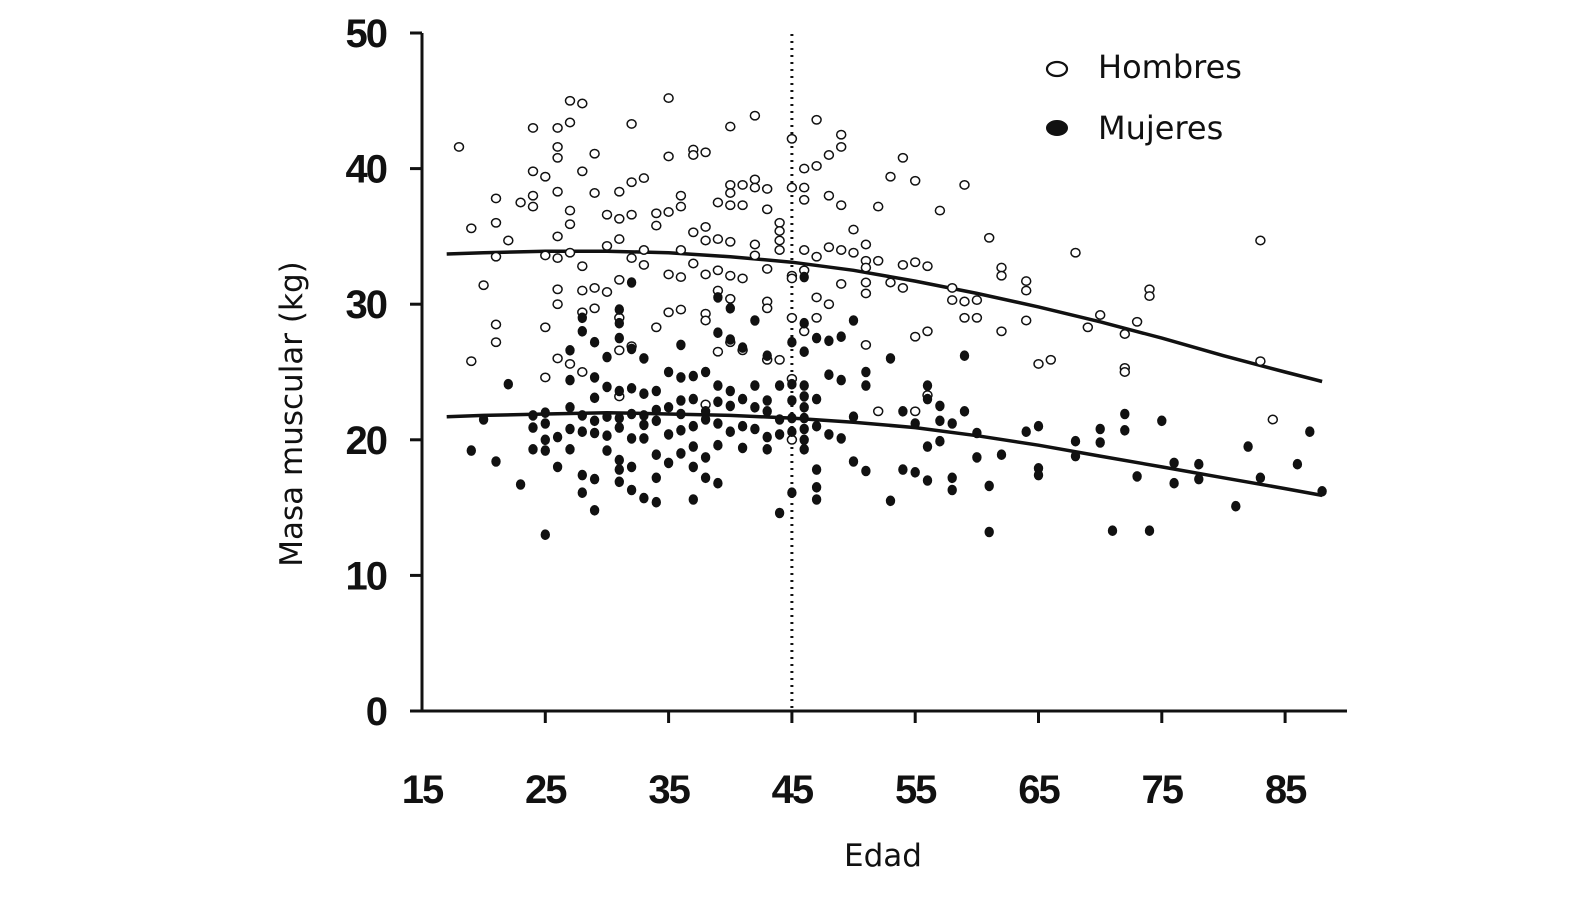  Describe the element at coordinates (884, 316) in the screenshot. I see `trend-line-hombres` at that location.